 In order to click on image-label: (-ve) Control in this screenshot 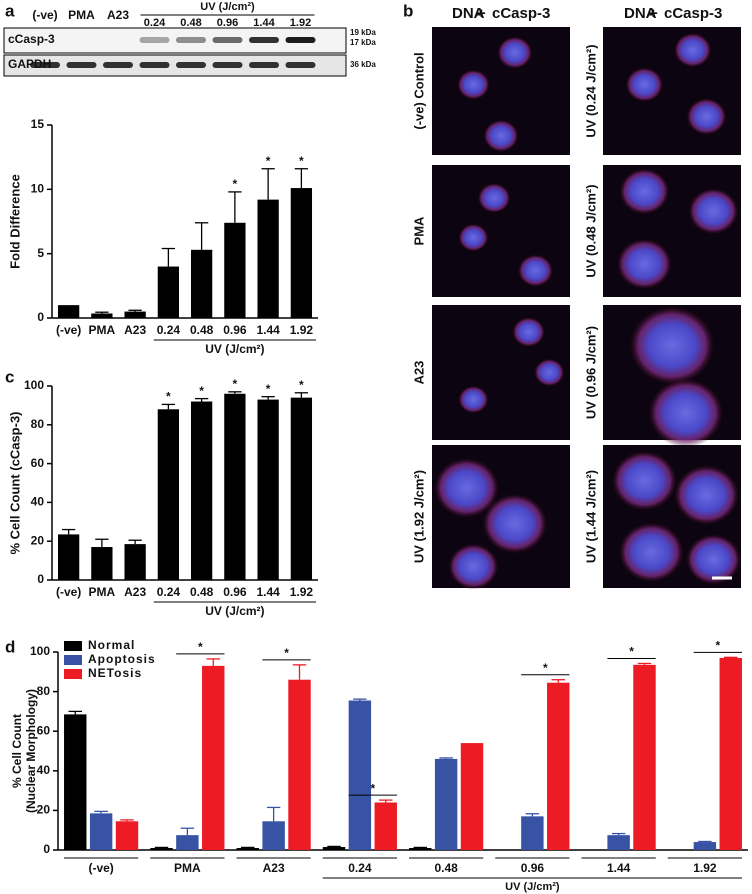, I will do `click(418, 90)`.